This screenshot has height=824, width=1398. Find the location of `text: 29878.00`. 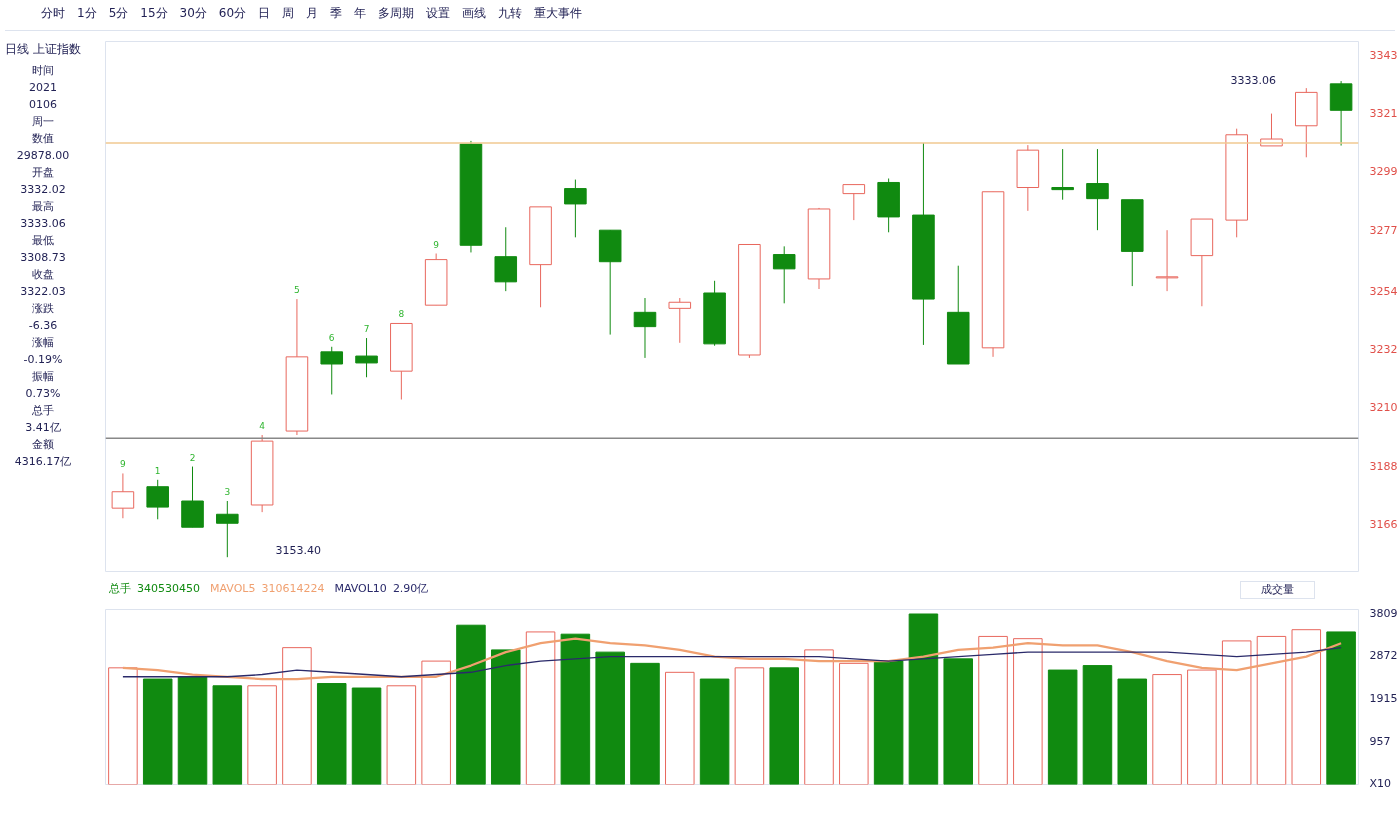

text: 29878.00 is located at coordinates (43, 156).